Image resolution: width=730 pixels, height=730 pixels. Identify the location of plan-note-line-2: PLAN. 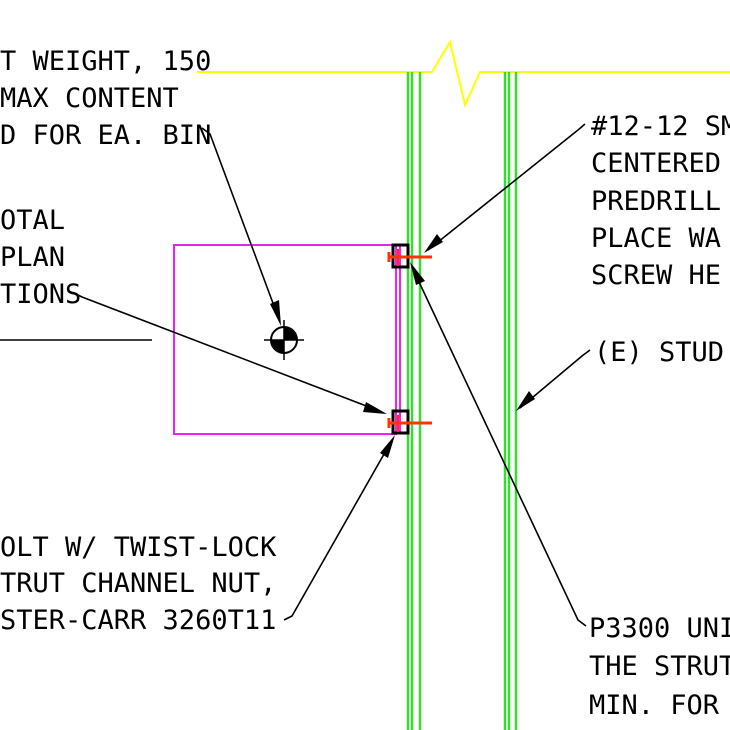
(32, 257).